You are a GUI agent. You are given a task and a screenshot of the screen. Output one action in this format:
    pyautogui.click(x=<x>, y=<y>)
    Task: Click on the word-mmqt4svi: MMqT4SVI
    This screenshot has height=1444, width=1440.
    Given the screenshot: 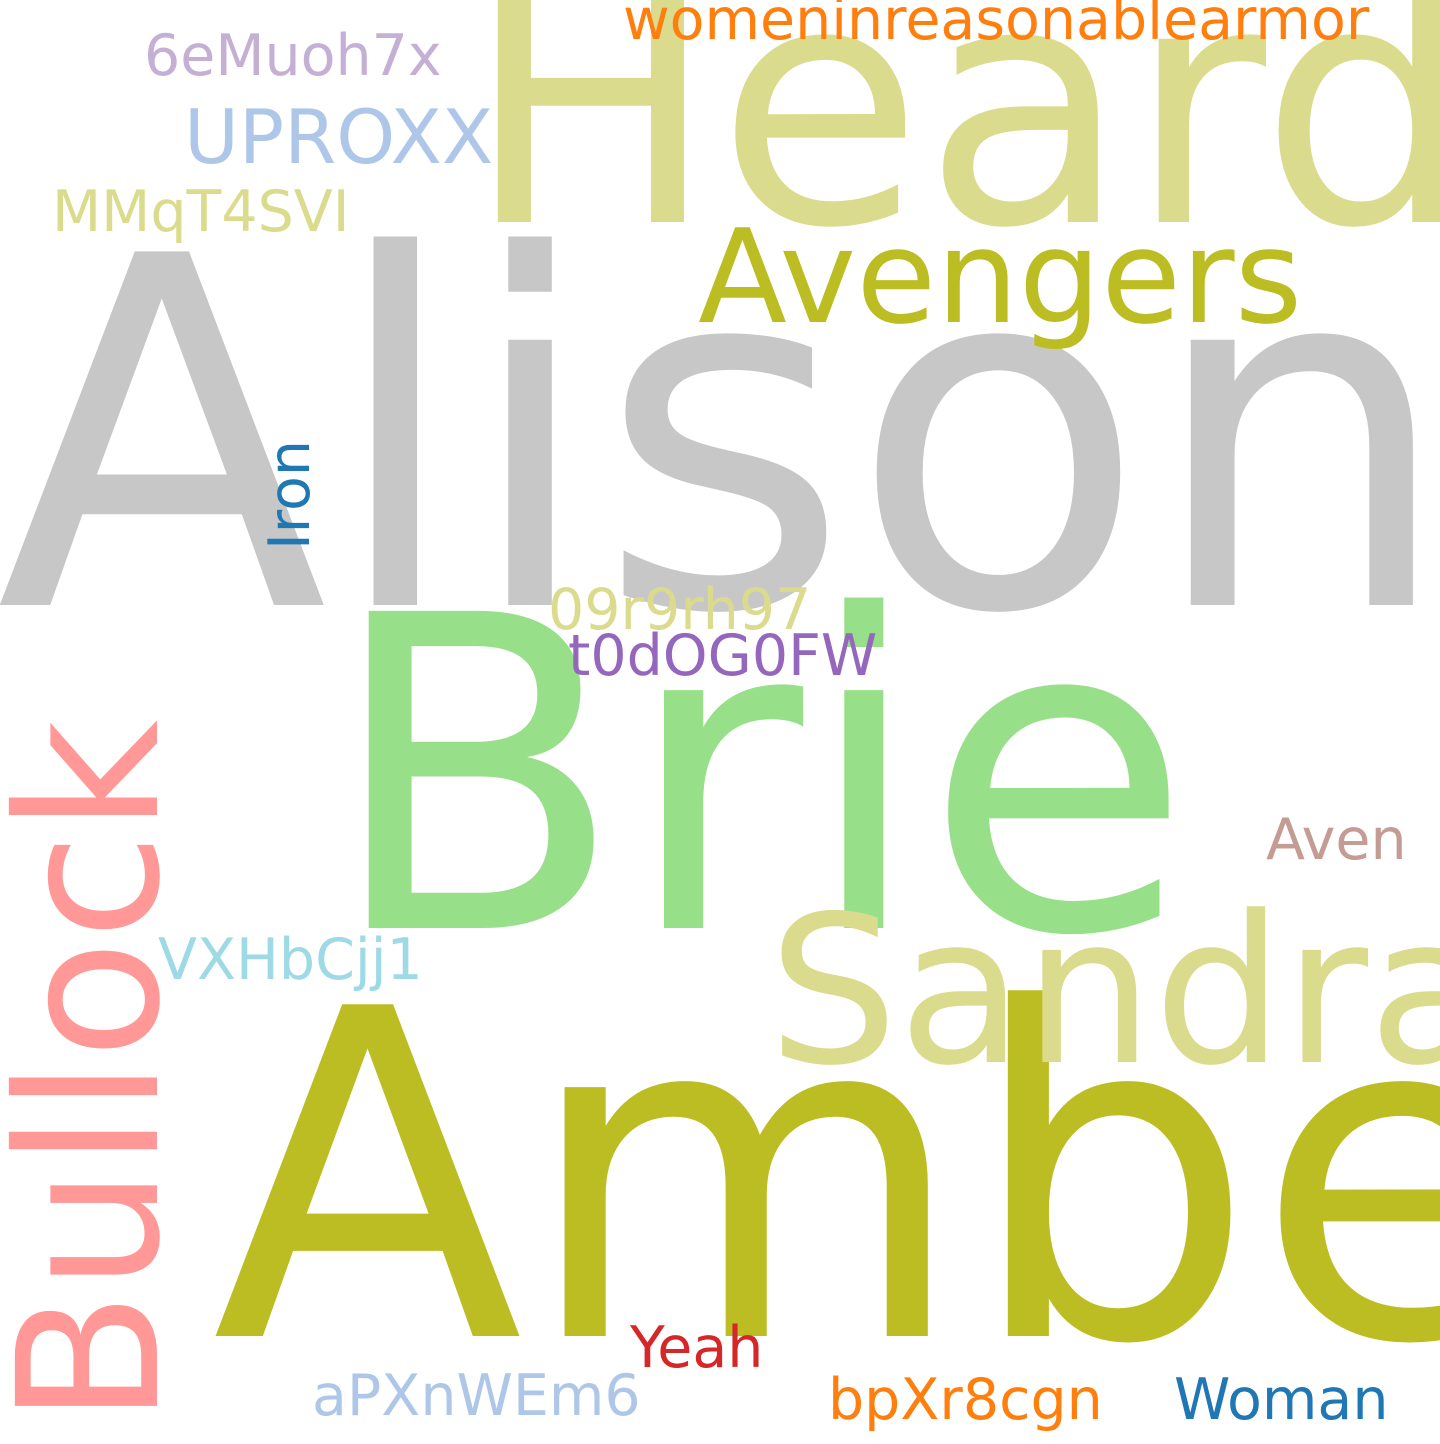 What is the action you would take?
    pyautogui.click(x=201, y=212)
    